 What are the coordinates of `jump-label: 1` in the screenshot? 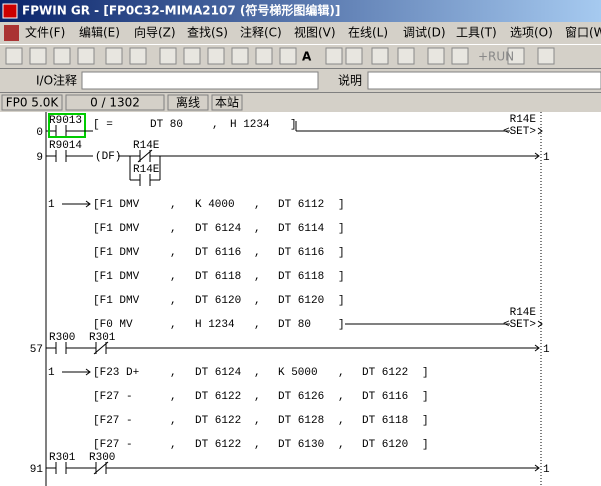 It's located at (546, 470).